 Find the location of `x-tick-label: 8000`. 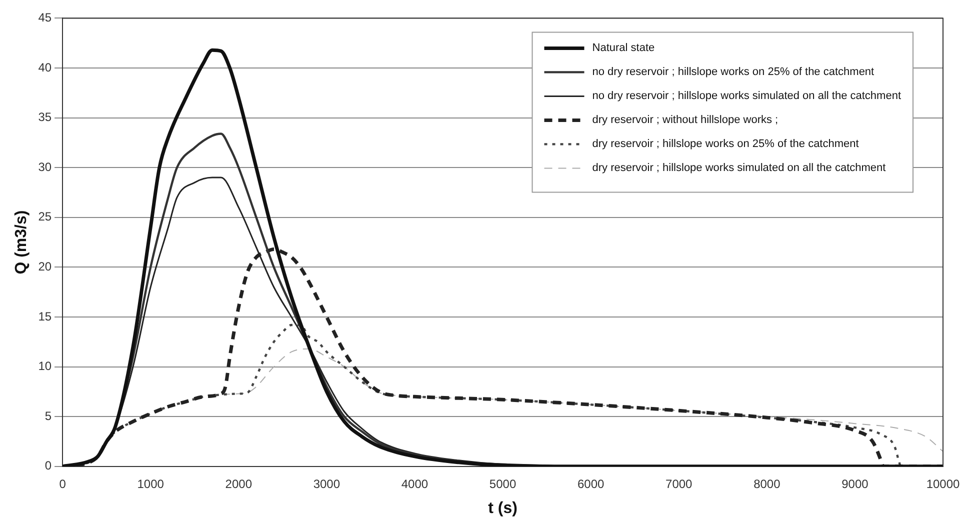

x-tick-label: 8000 is located at coordinates (767, 483).